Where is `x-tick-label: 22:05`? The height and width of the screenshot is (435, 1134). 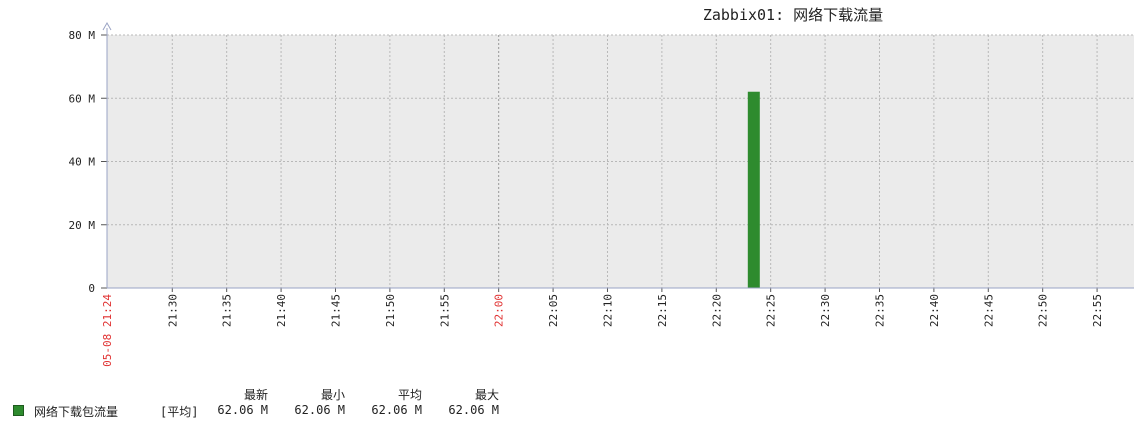
x-tick-label: 22:05 is located at coordinates (553, 310).